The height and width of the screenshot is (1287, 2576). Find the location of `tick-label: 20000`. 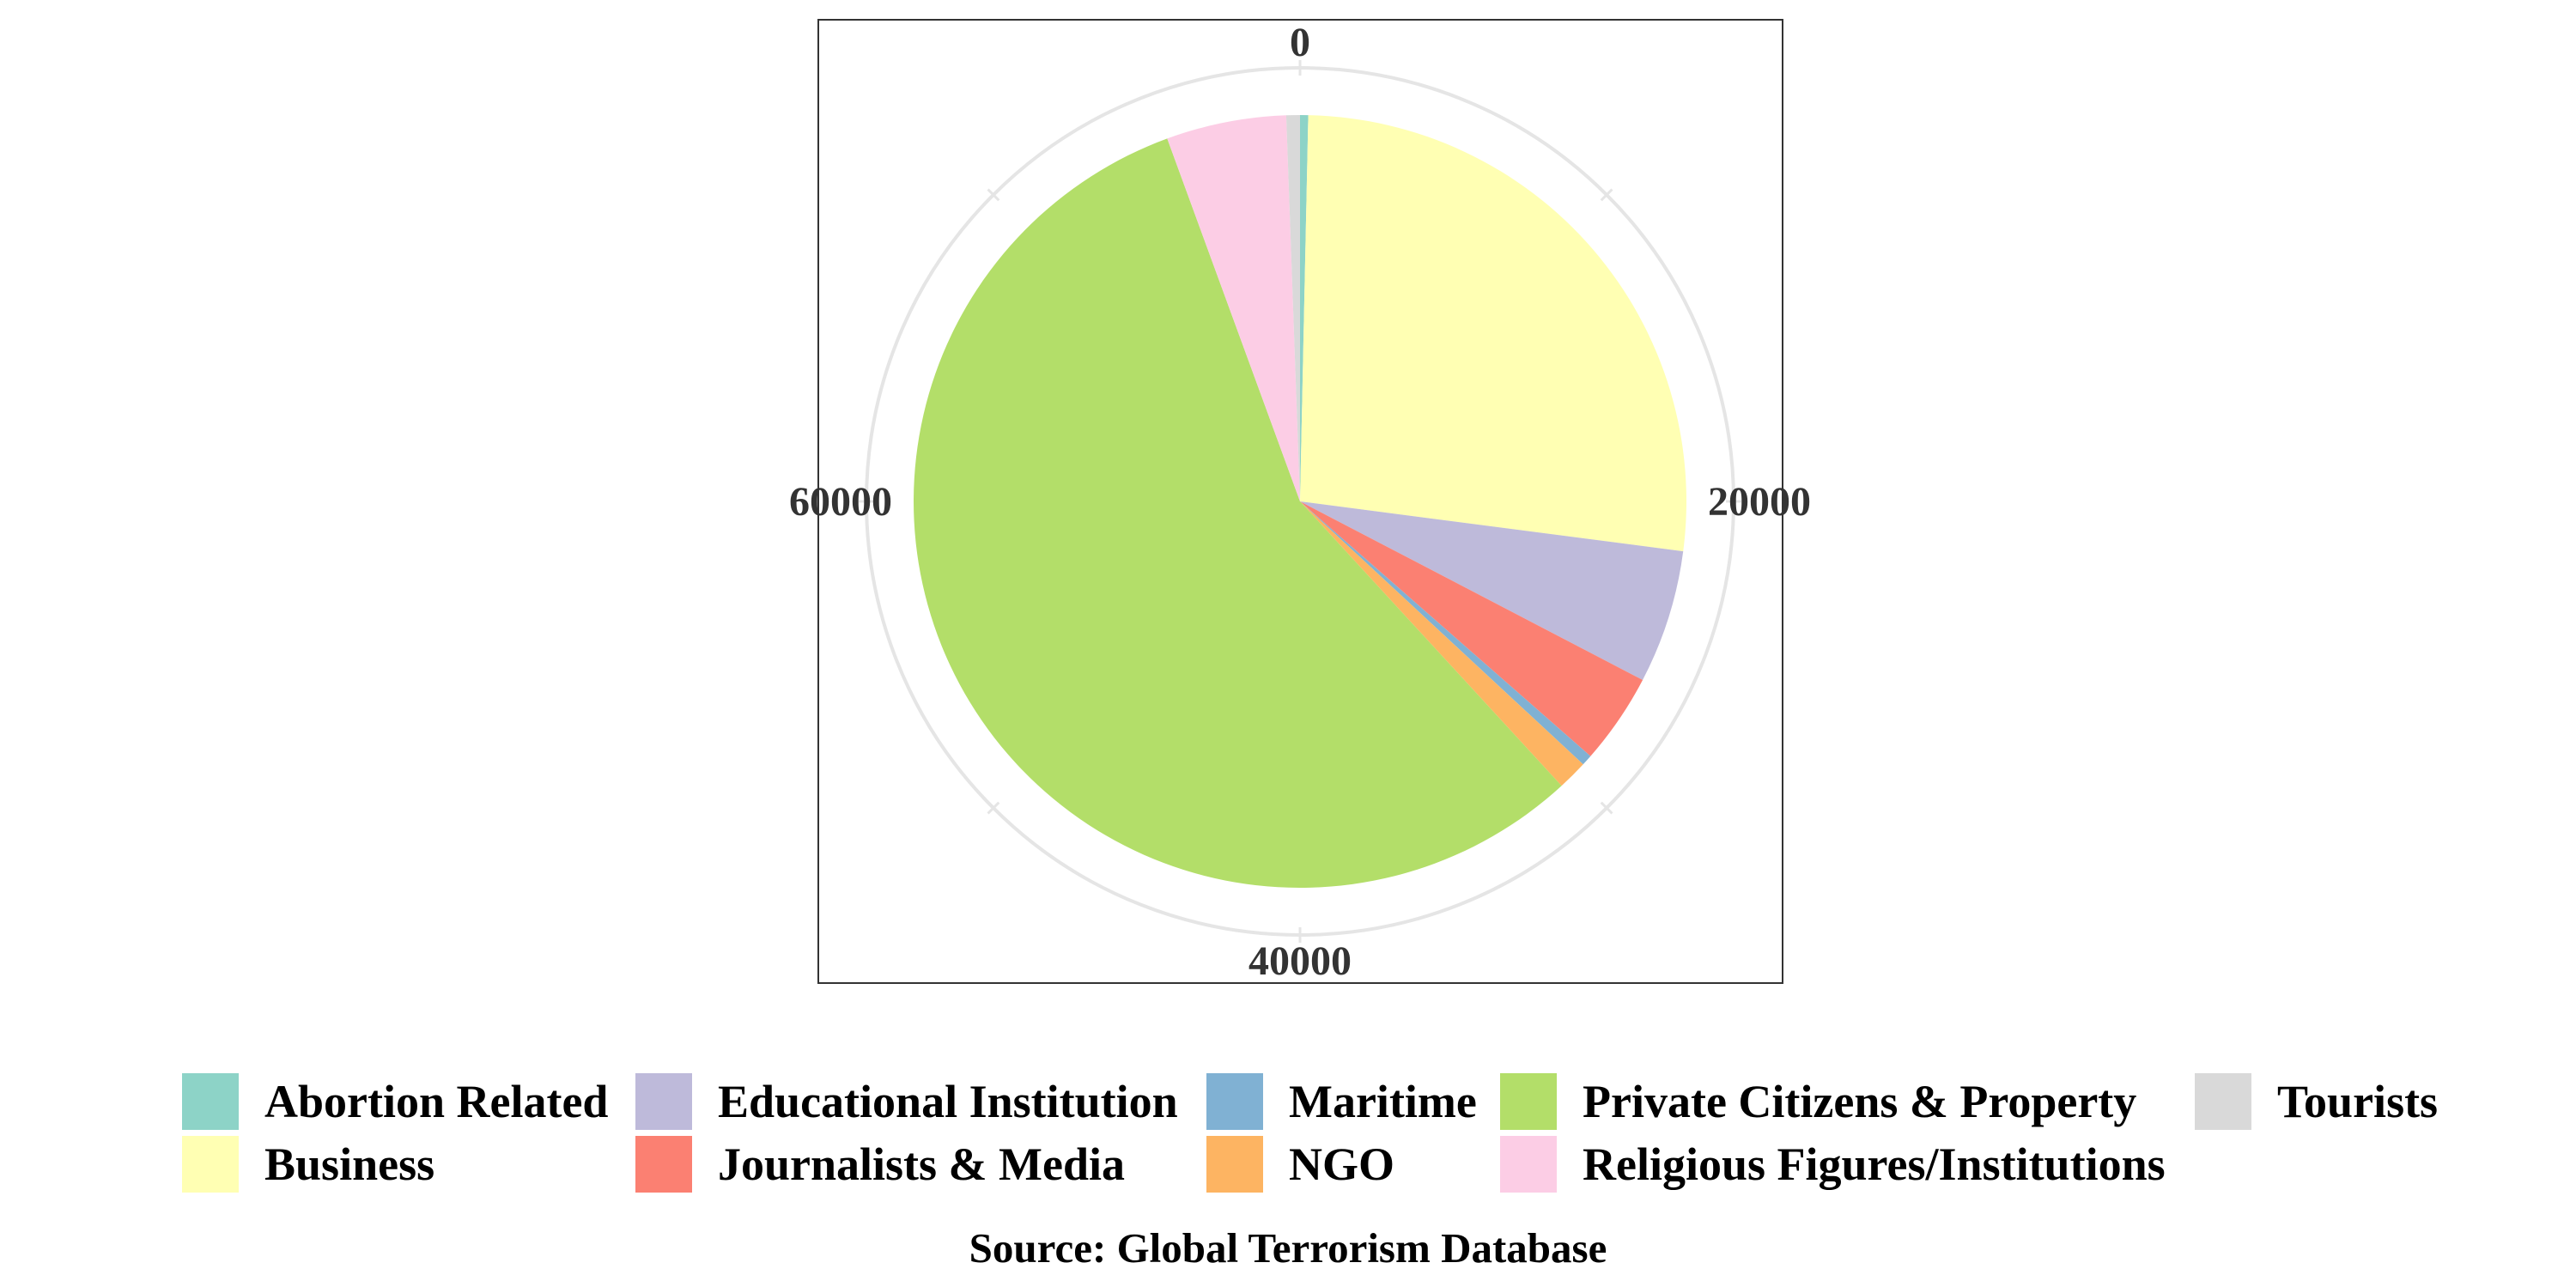

tick-label: 20000 is located at coordinates (1760, 502).